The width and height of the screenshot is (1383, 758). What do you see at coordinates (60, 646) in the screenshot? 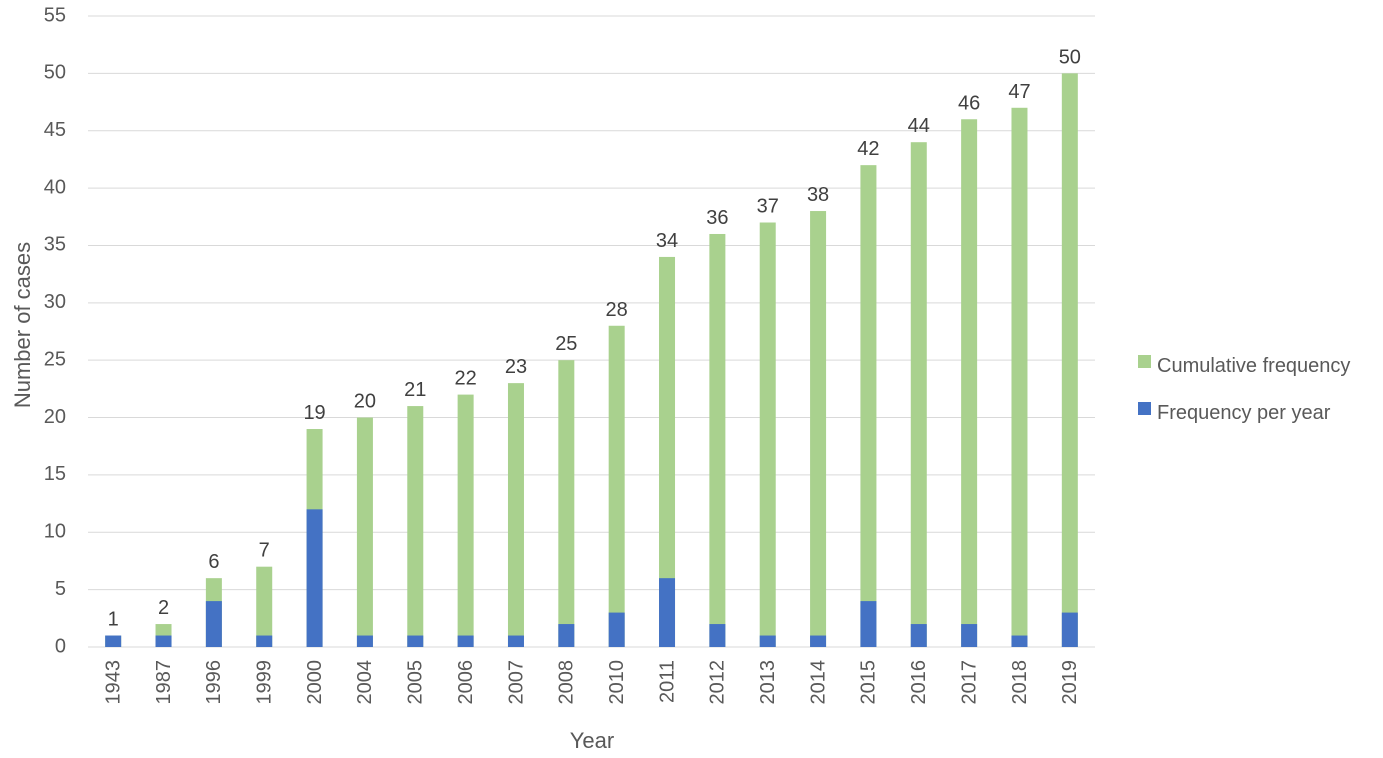
I see `y-tick-label: 0` at bounding box center [60, 646].